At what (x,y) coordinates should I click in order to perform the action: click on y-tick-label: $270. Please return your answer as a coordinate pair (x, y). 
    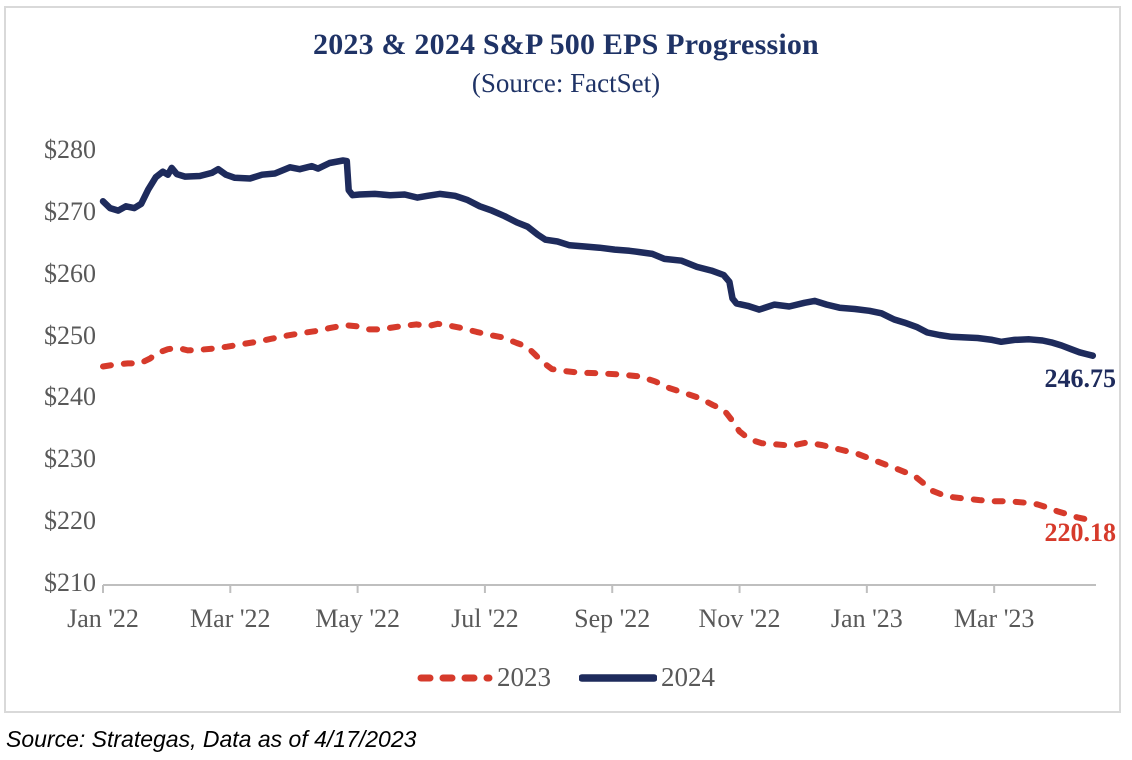
    Looking at the image, I should click on (70, 211).